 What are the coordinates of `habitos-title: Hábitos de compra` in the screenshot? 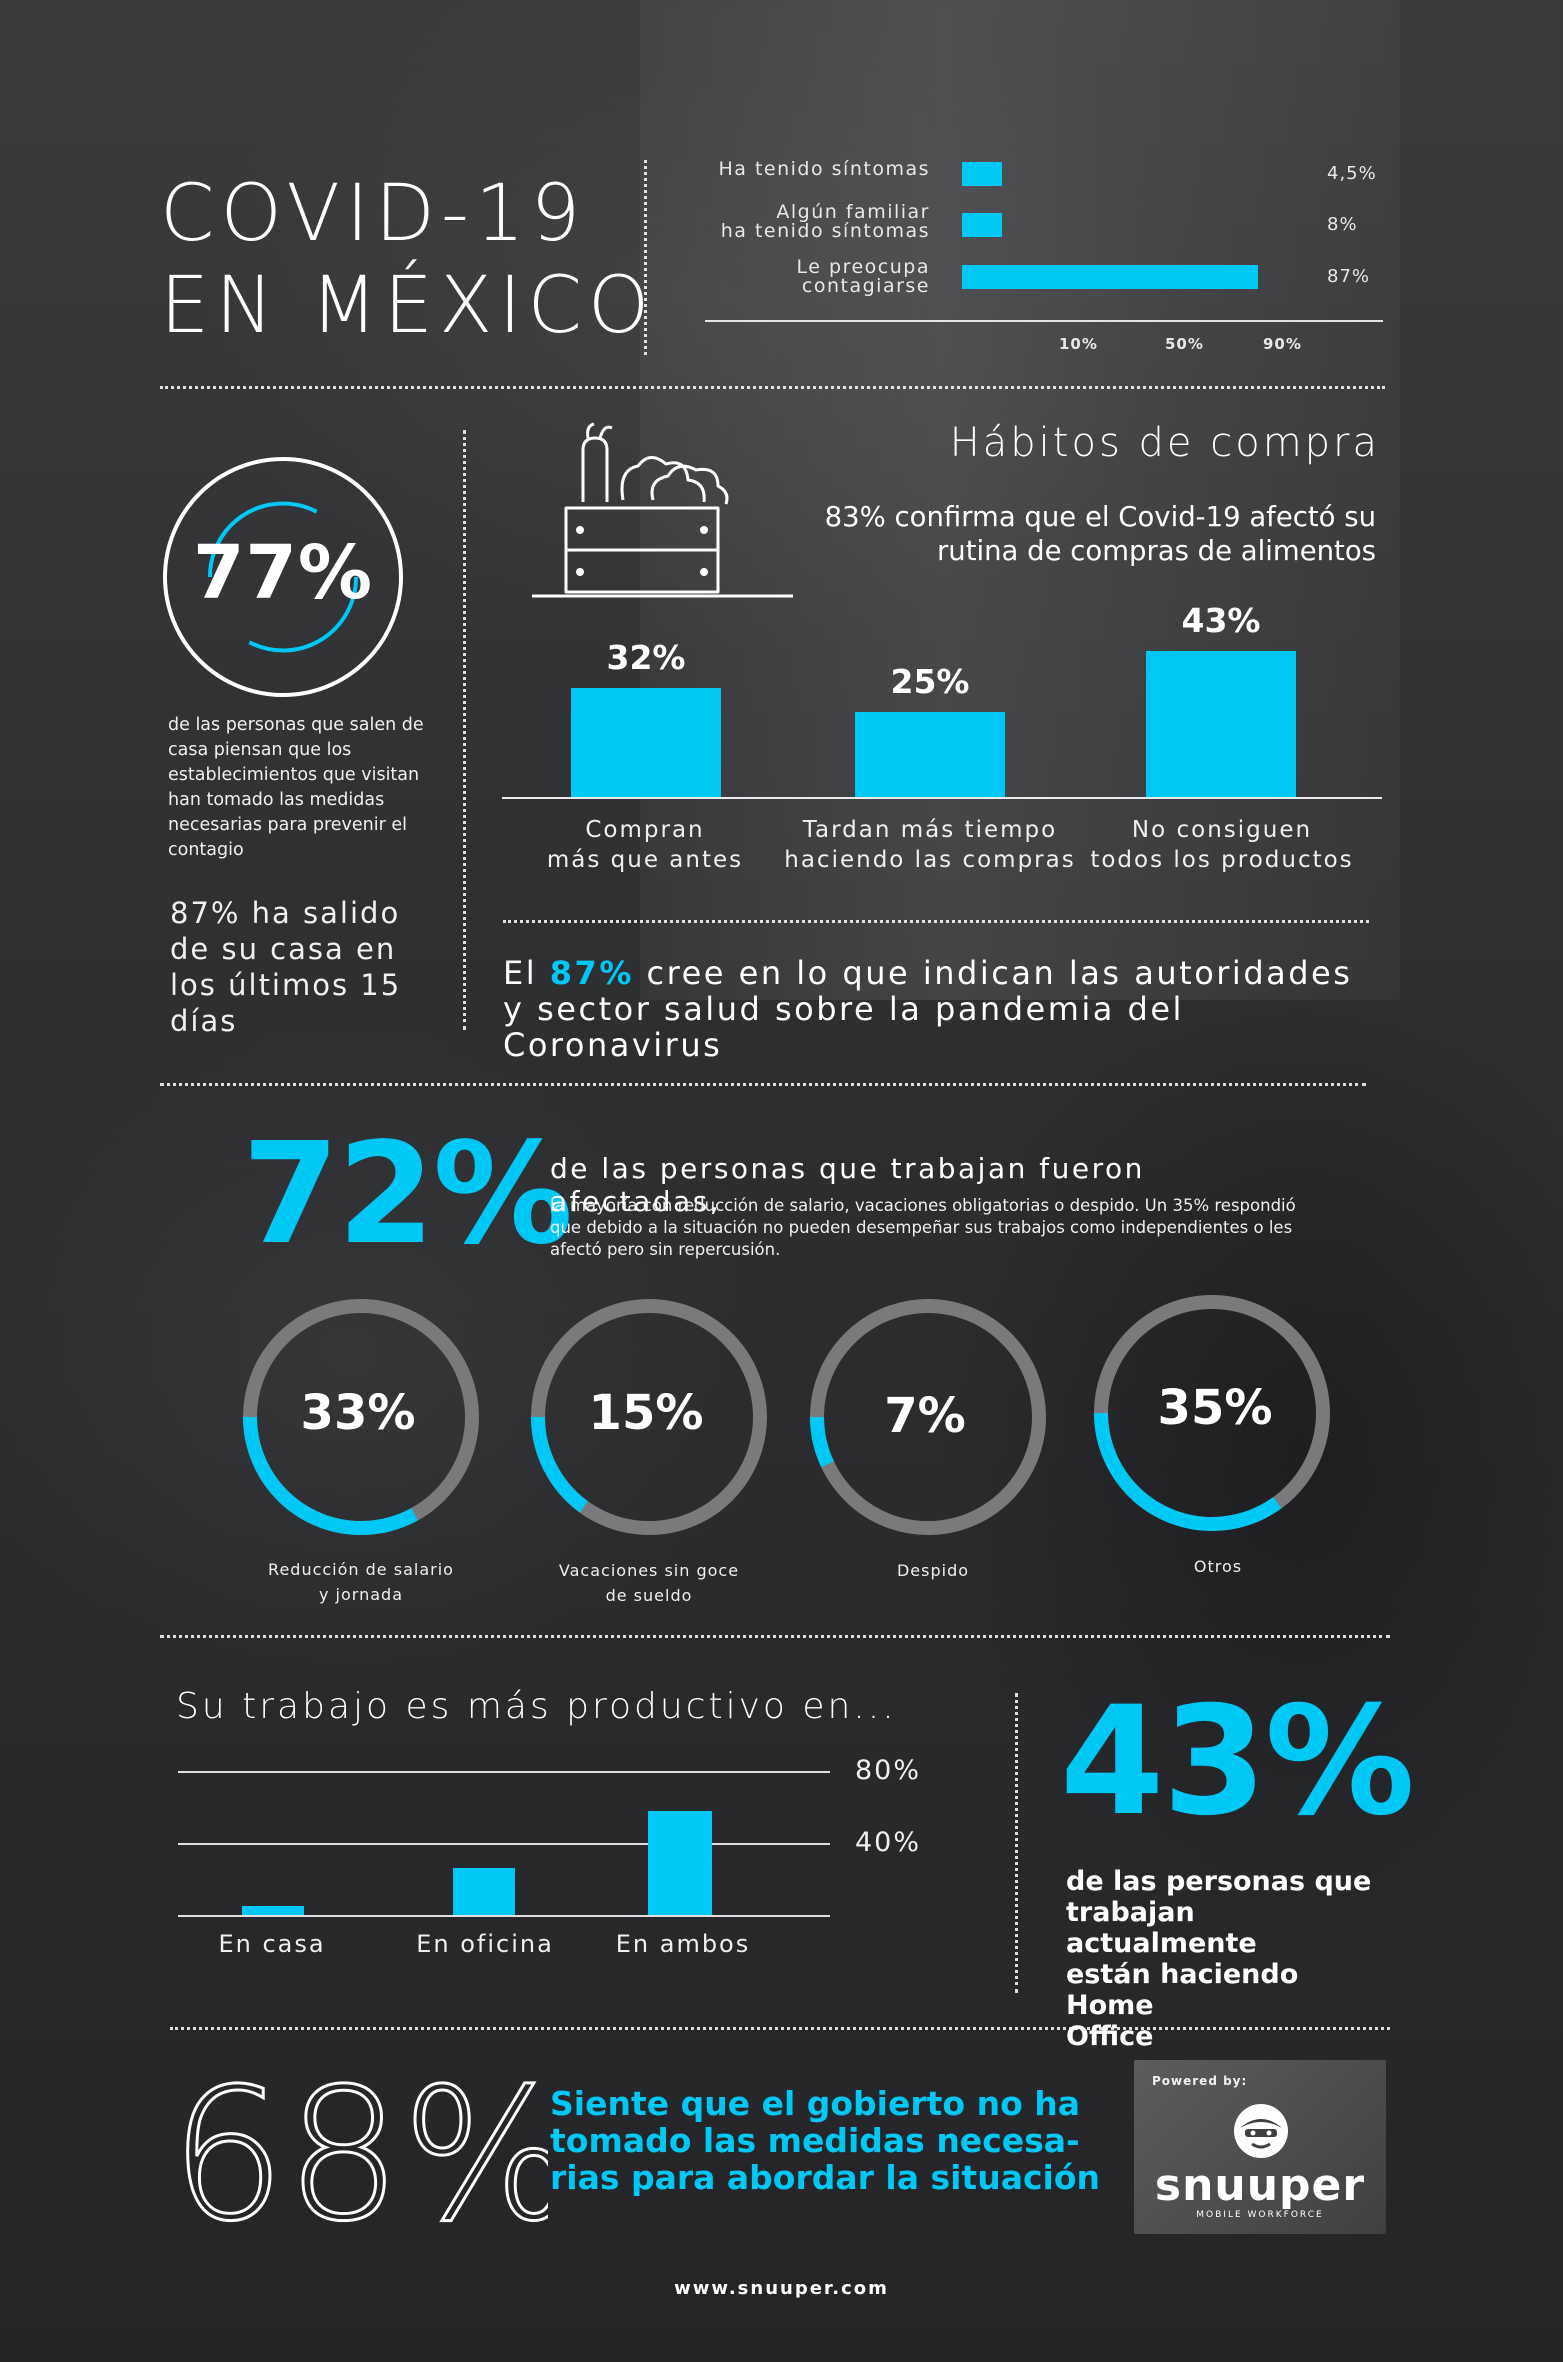 It's located at (1164, 443).